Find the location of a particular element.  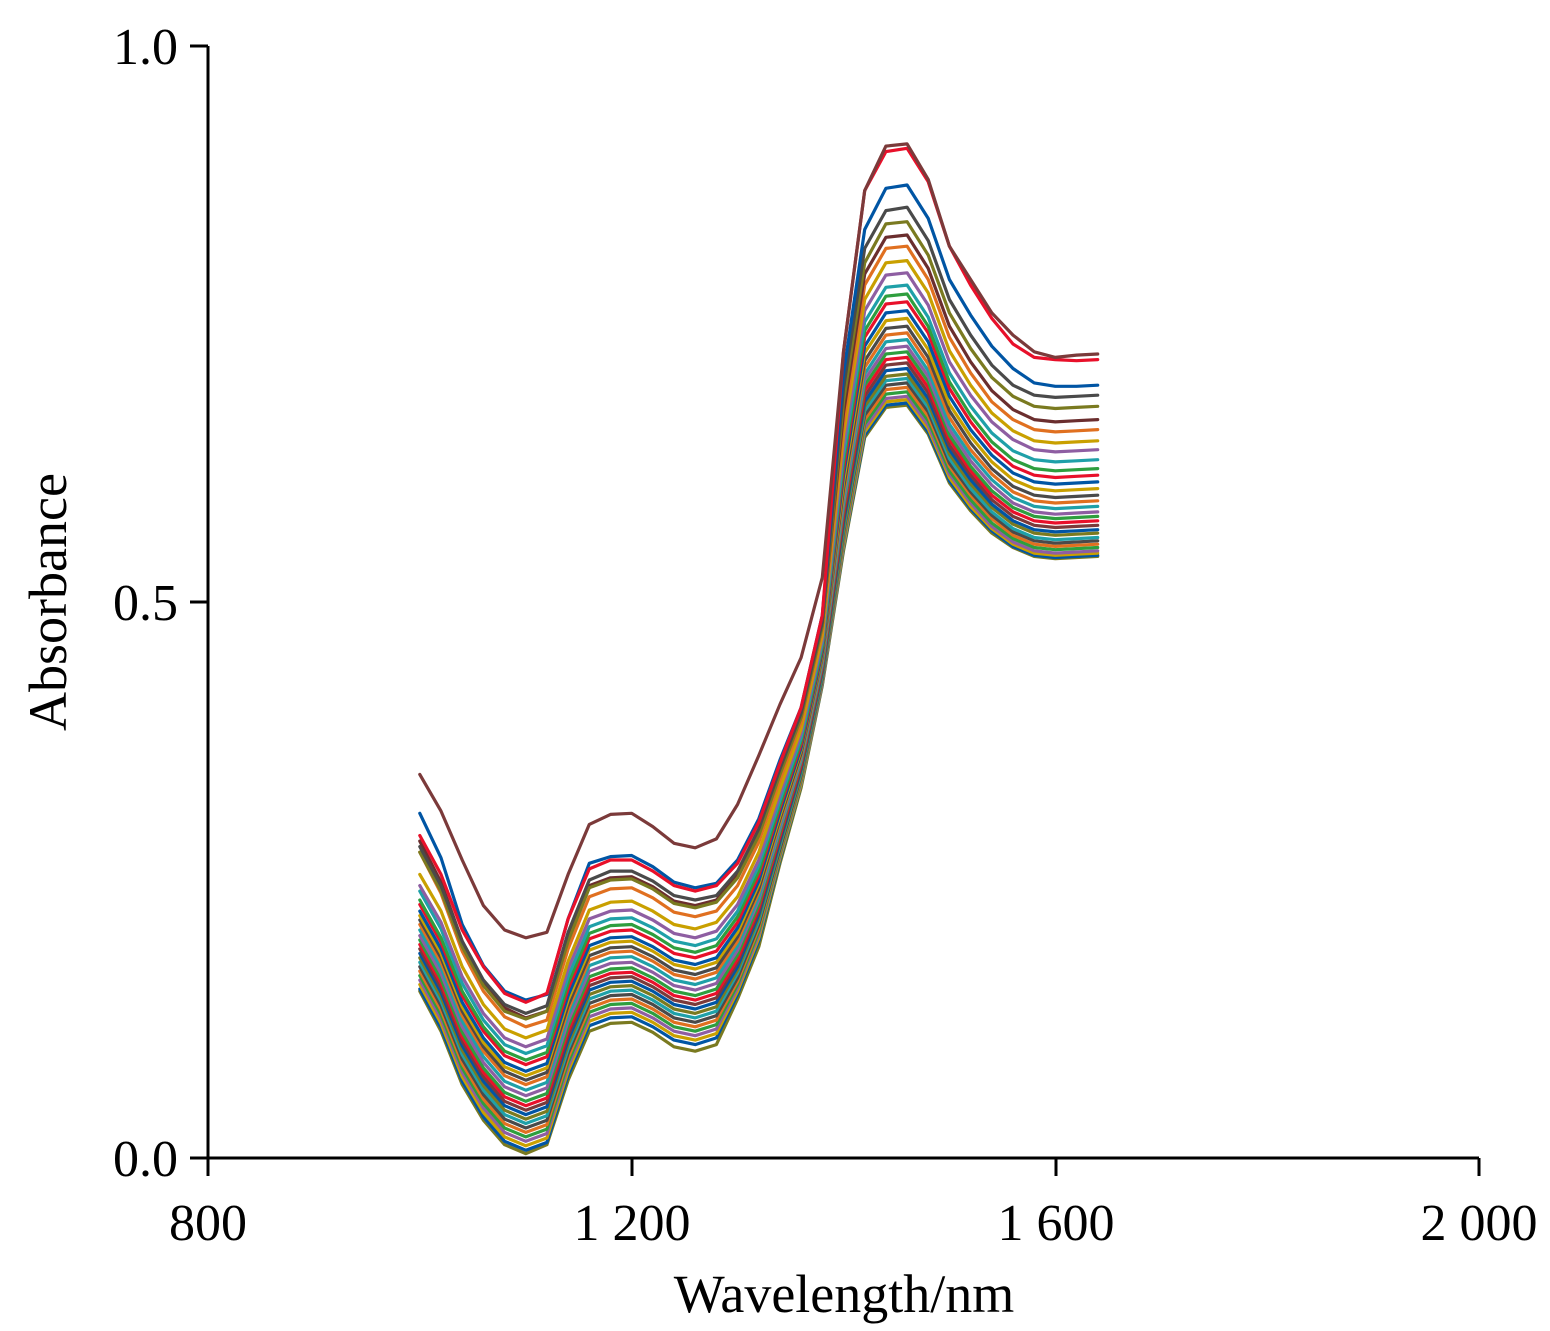

y-tick-label-2: 0.5 is located at coordinates (145, 603).